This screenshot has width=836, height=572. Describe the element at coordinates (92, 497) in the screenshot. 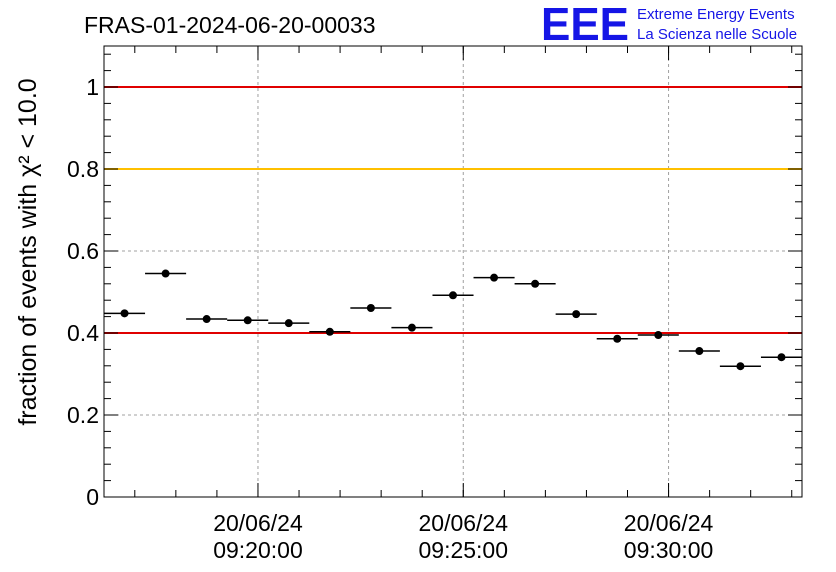

I see `y-tick-label: 0` at that location.